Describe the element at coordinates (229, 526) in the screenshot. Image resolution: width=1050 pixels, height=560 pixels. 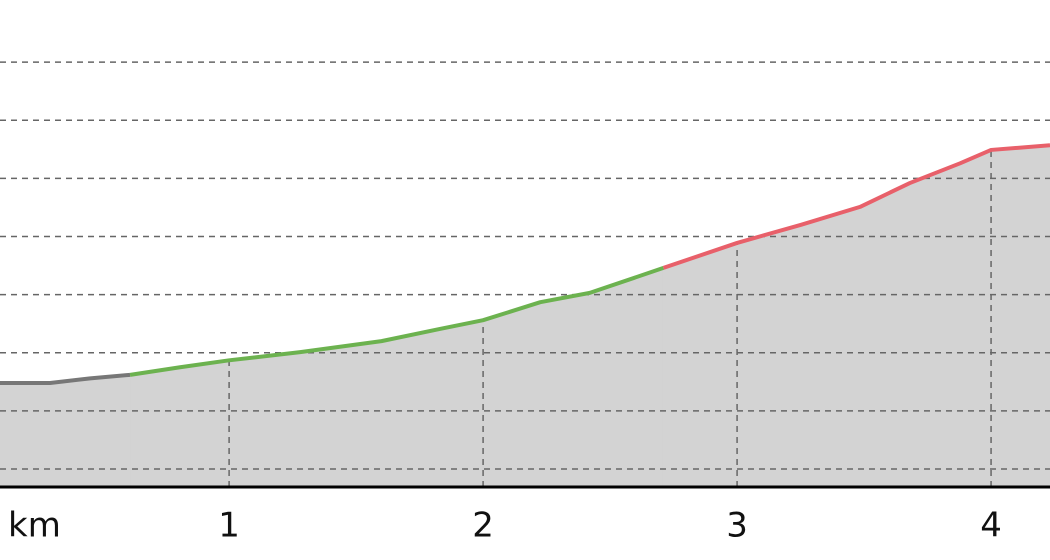
I see `x-tick-label: 1` at that location.